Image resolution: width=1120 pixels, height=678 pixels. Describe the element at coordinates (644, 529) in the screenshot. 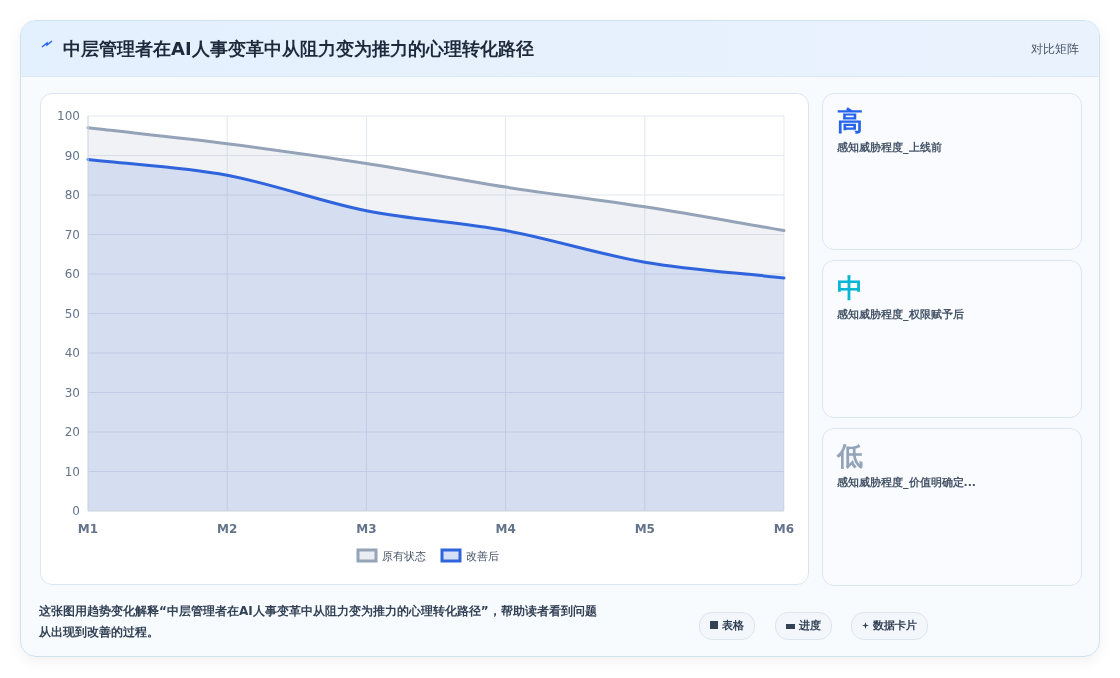

I see `x-tick-label: M5` at that location.